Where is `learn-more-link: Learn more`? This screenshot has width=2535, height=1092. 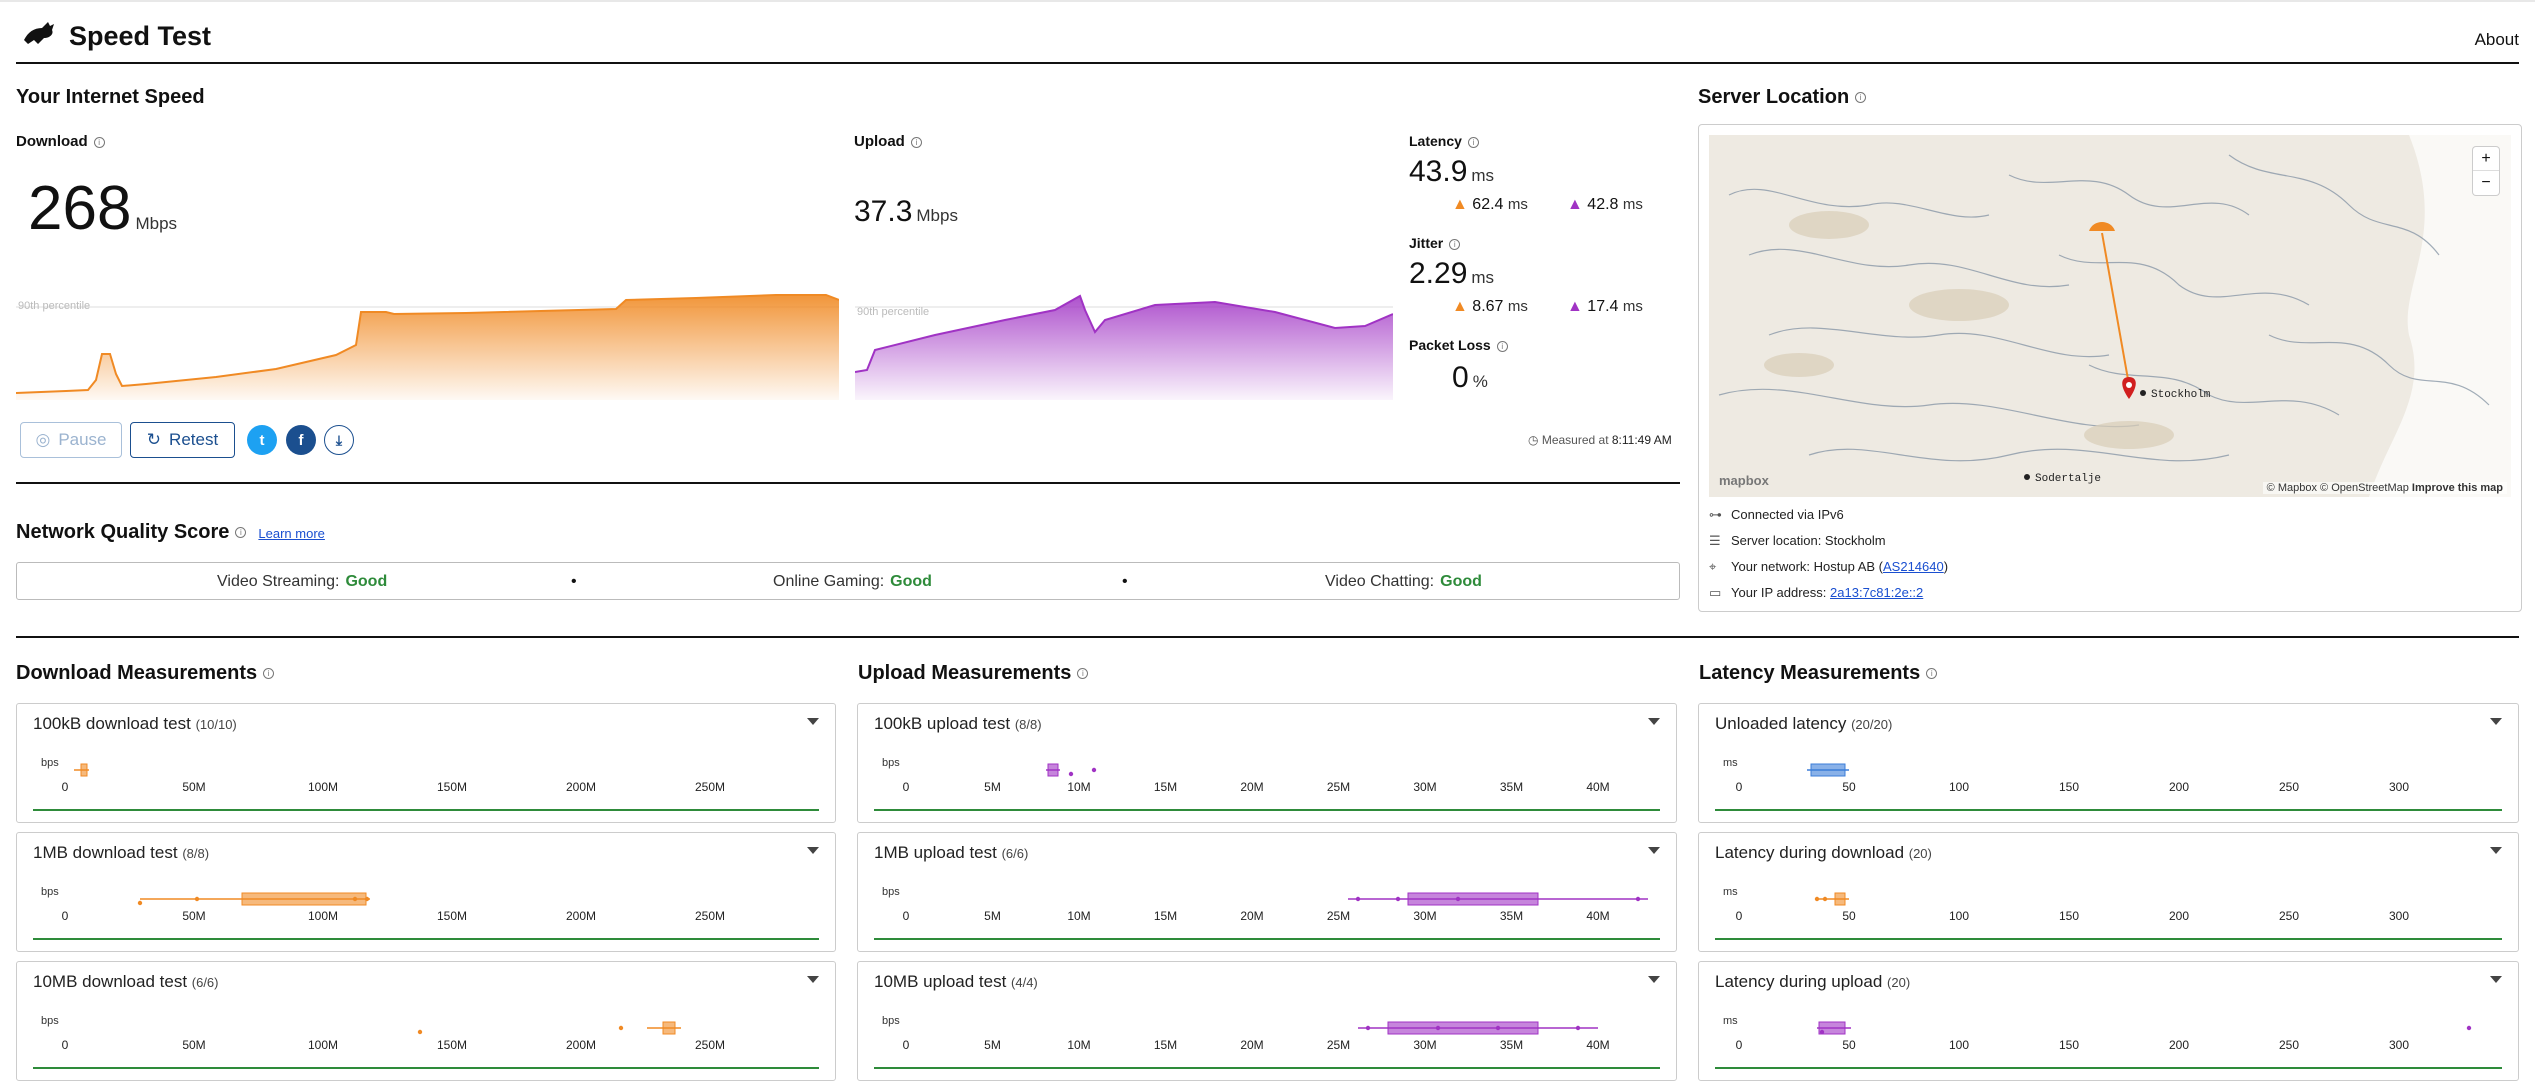 learn-more-link: Learn more is located at coordinates (291, 533).